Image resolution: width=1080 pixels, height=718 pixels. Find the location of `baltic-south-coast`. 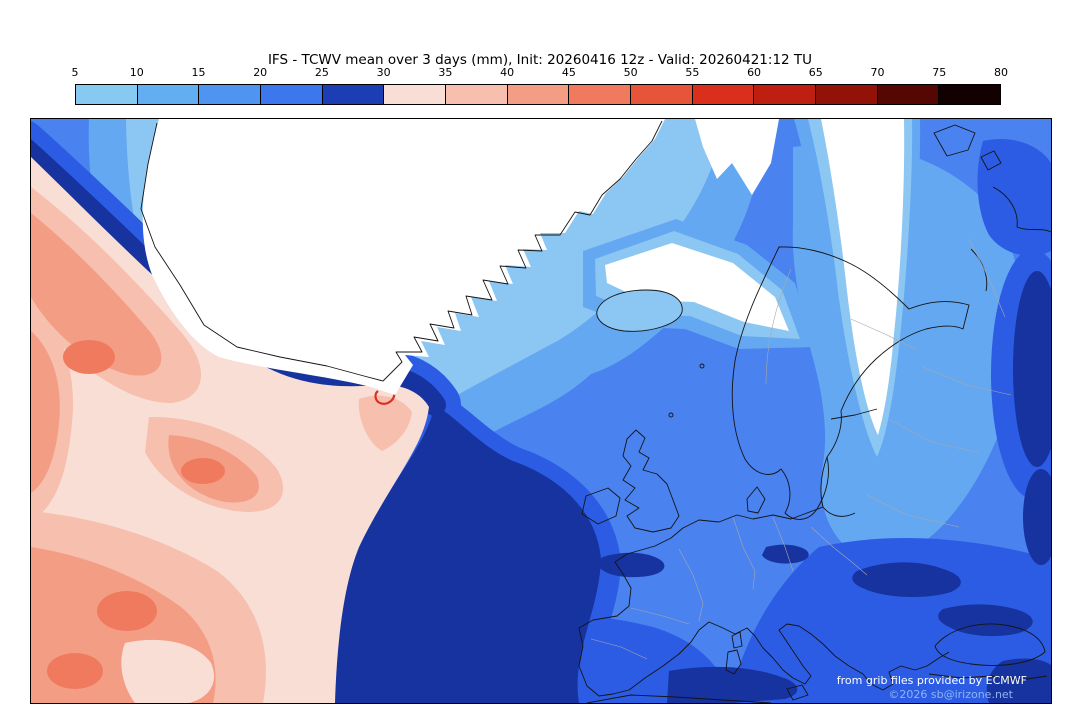

baltic-south-coast is located at coordinates (780, 513).